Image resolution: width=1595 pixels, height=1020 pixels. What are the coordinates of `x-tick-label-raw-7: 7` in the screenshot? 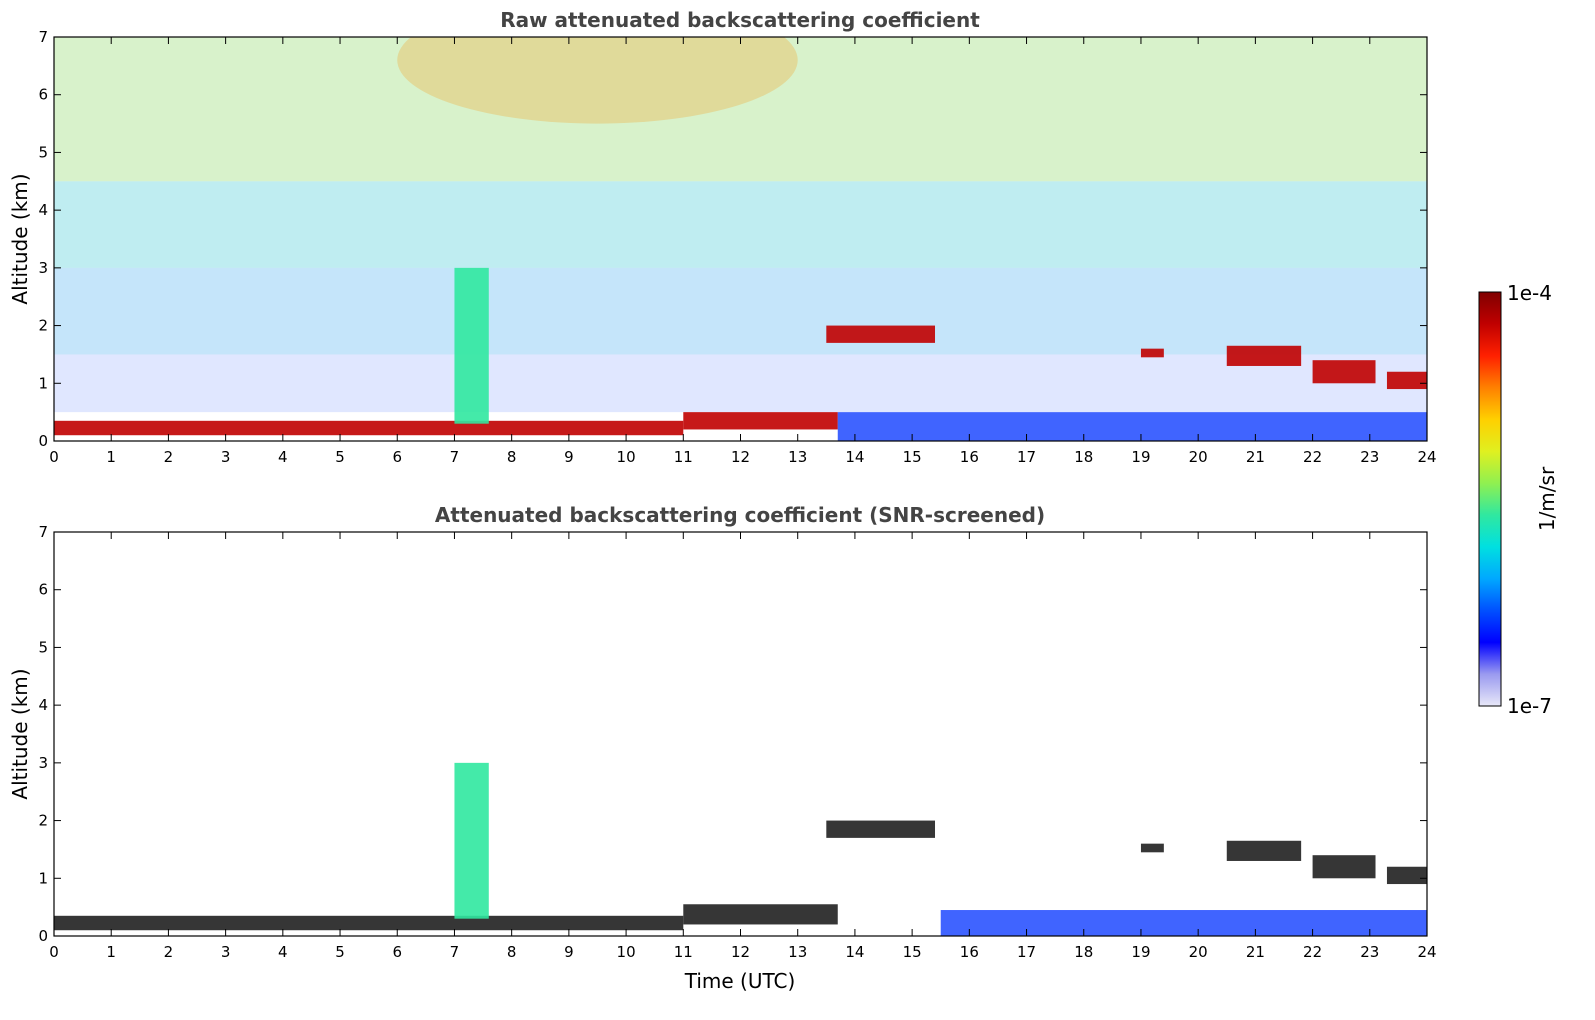 It's located at (455, 457).